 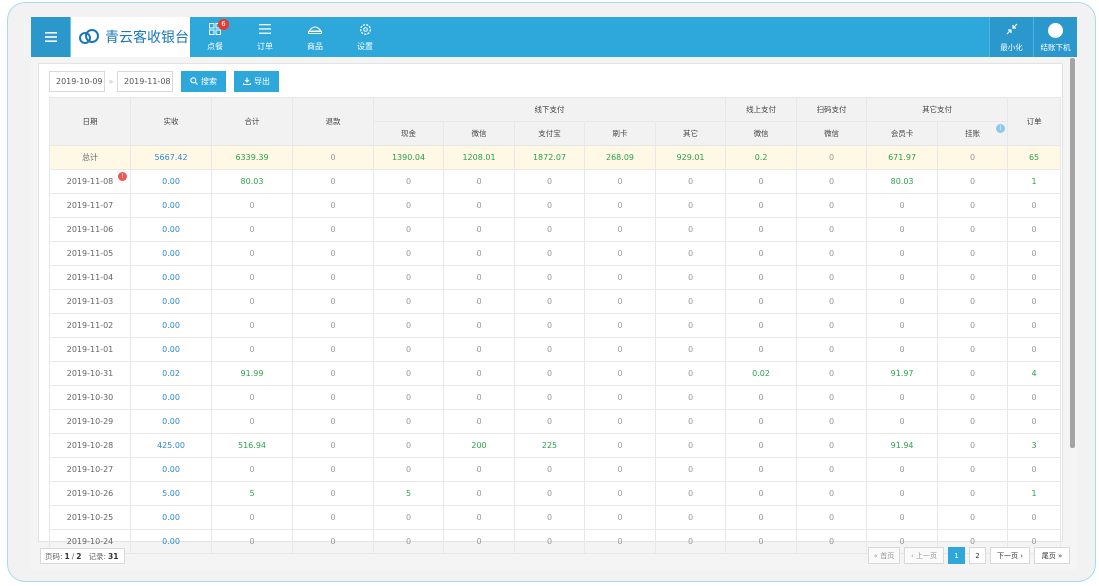 I want to click on table-row: 2019-11-07 0.00 0 0 0 0 0 0 0 0 0 0 0 0, so click(x=555, y=205).